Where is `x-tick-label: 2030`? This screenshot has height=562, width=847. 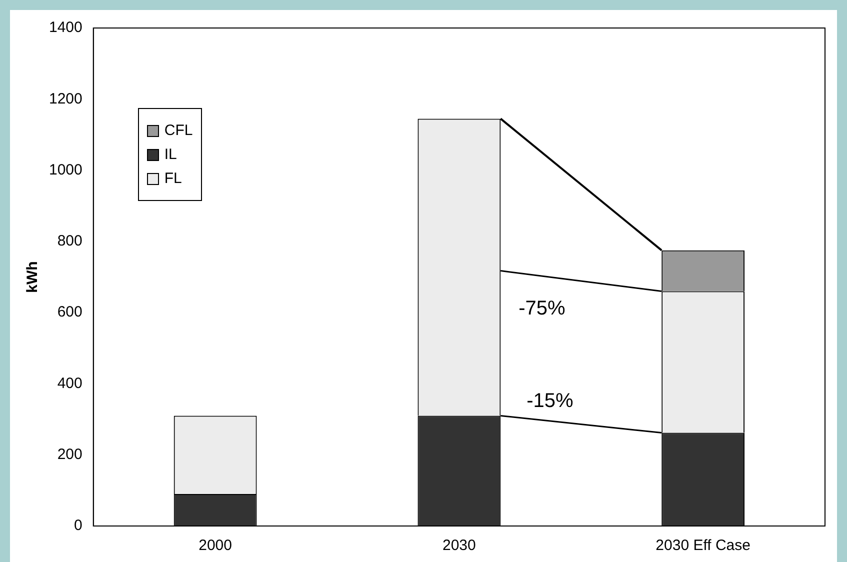
x-tick-label: 2030 is located at coordinates (459, 545).